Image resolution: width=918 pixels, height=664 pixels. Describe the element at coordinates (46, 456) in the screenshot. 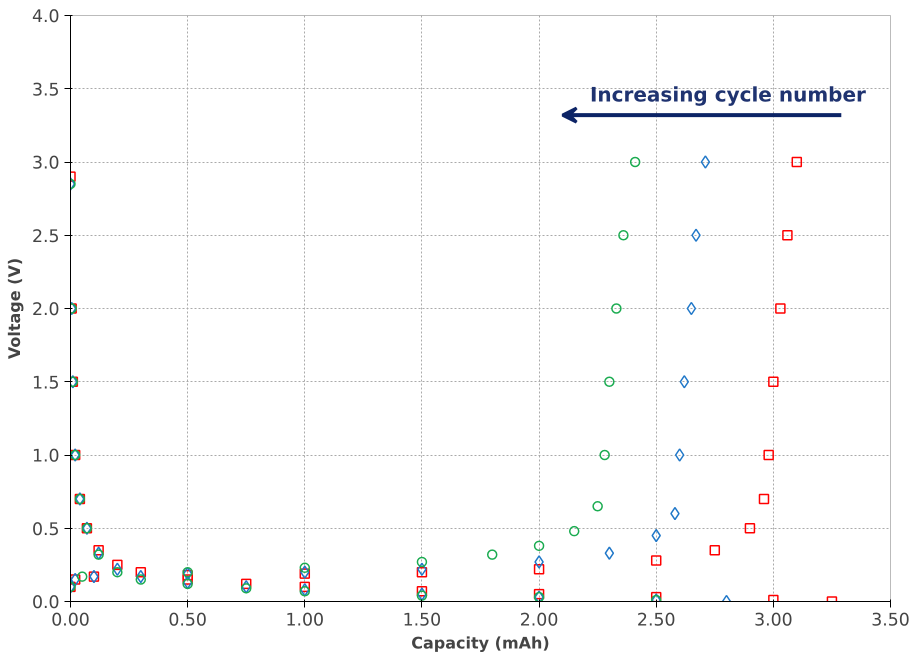

I see `y-tick-label: 1.0` at that location.